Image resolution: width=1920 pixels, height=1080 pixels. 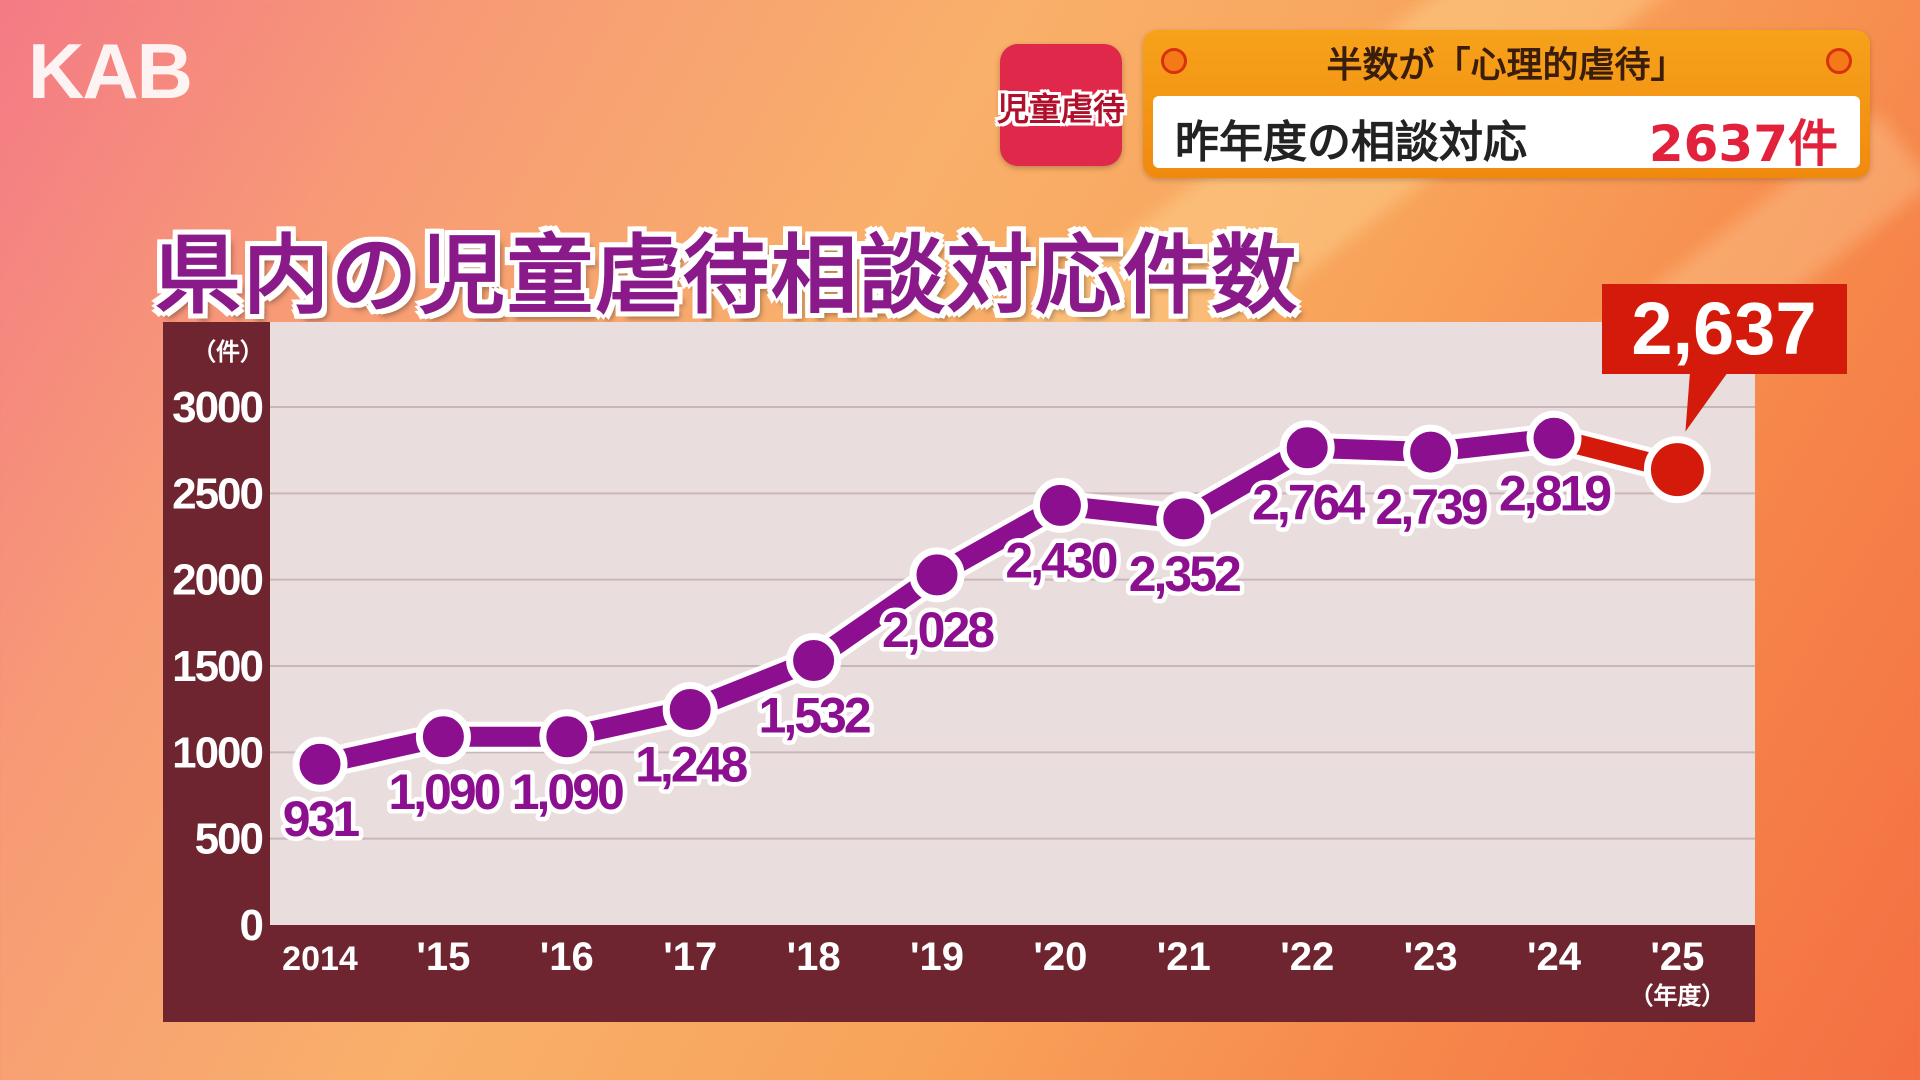 I want to click on y-tick-label: 1500, so click(x=217, y=666).